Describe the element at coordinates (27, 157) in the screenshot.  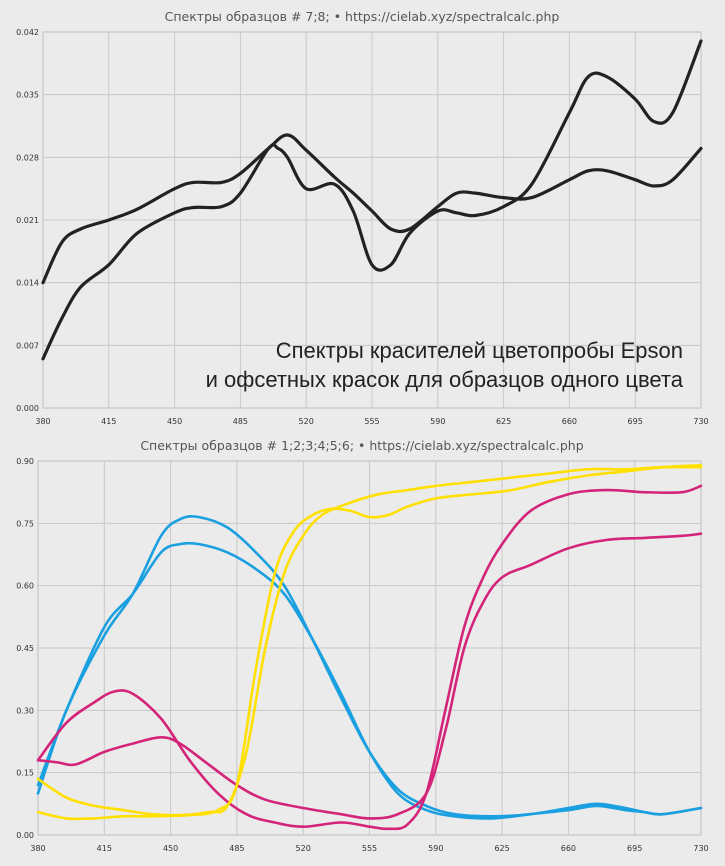
I see `y-tick-label: 0.028` at that location.